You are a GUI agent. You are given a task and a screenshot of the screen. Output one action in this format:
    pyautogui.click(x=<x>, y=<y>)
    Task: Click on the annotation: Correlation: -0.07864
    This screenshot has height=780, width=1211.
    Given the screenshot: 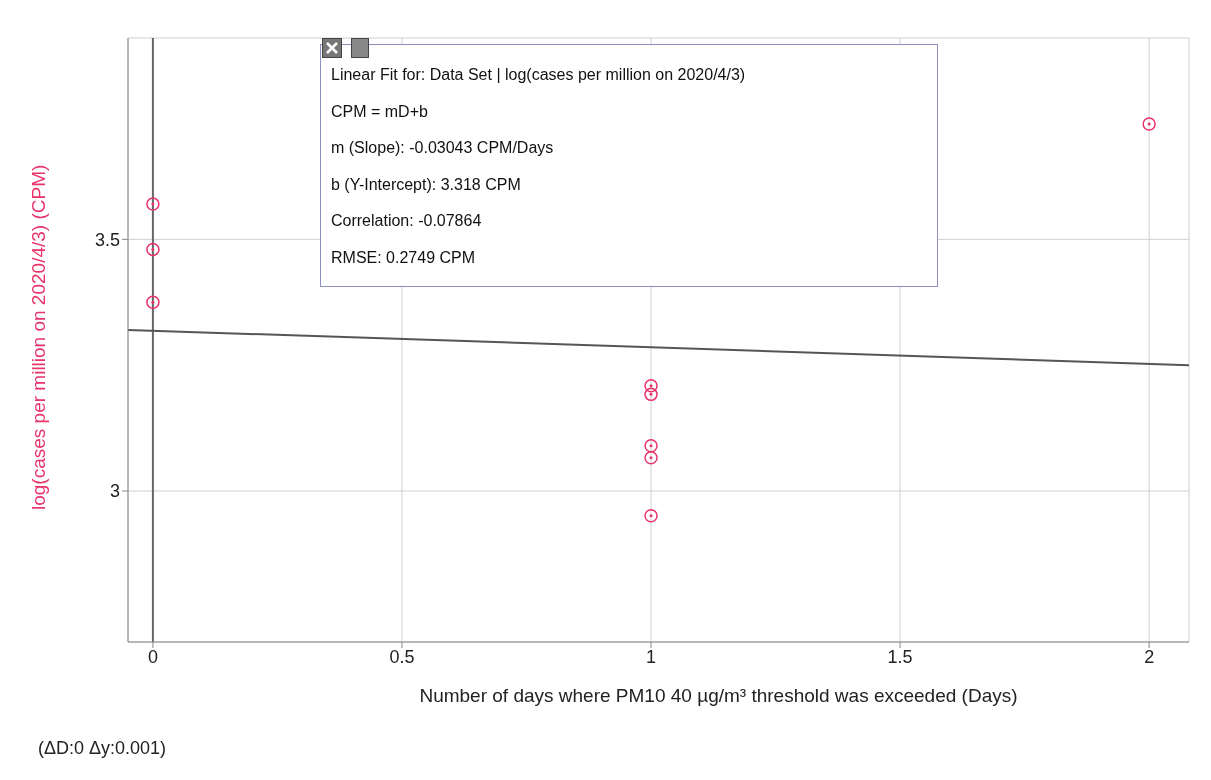 What is the action you would take?
    pyautogui.click(x=407, y=221)
    